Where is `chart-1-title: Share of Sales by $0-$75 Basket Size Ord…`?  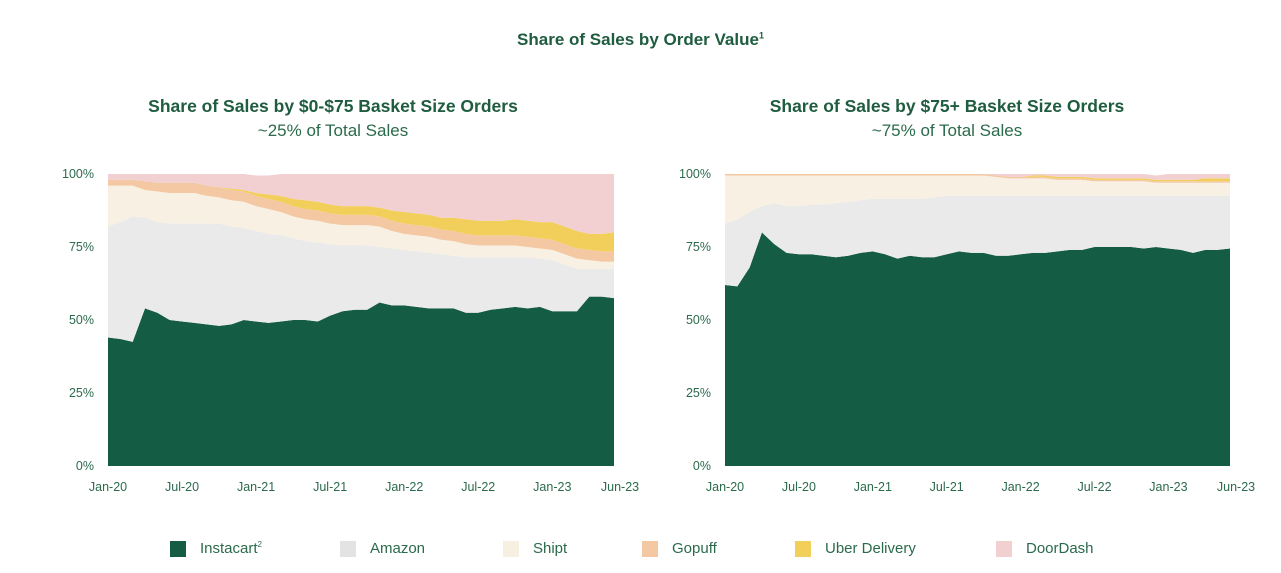
chart-1-title: Share of Sales by $0-$75 Basket Size Ord… is located at coordinates (333, 106).